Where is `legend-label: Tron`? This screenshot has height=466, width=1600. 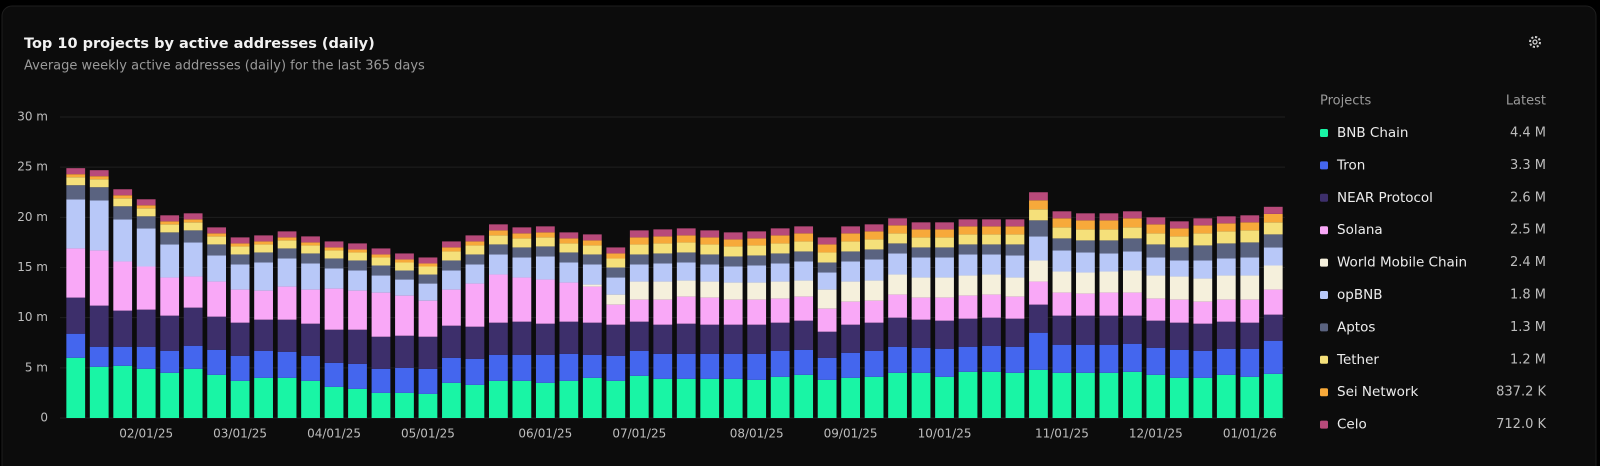
legend-label: Tron is located at coordinates (1350, 165).